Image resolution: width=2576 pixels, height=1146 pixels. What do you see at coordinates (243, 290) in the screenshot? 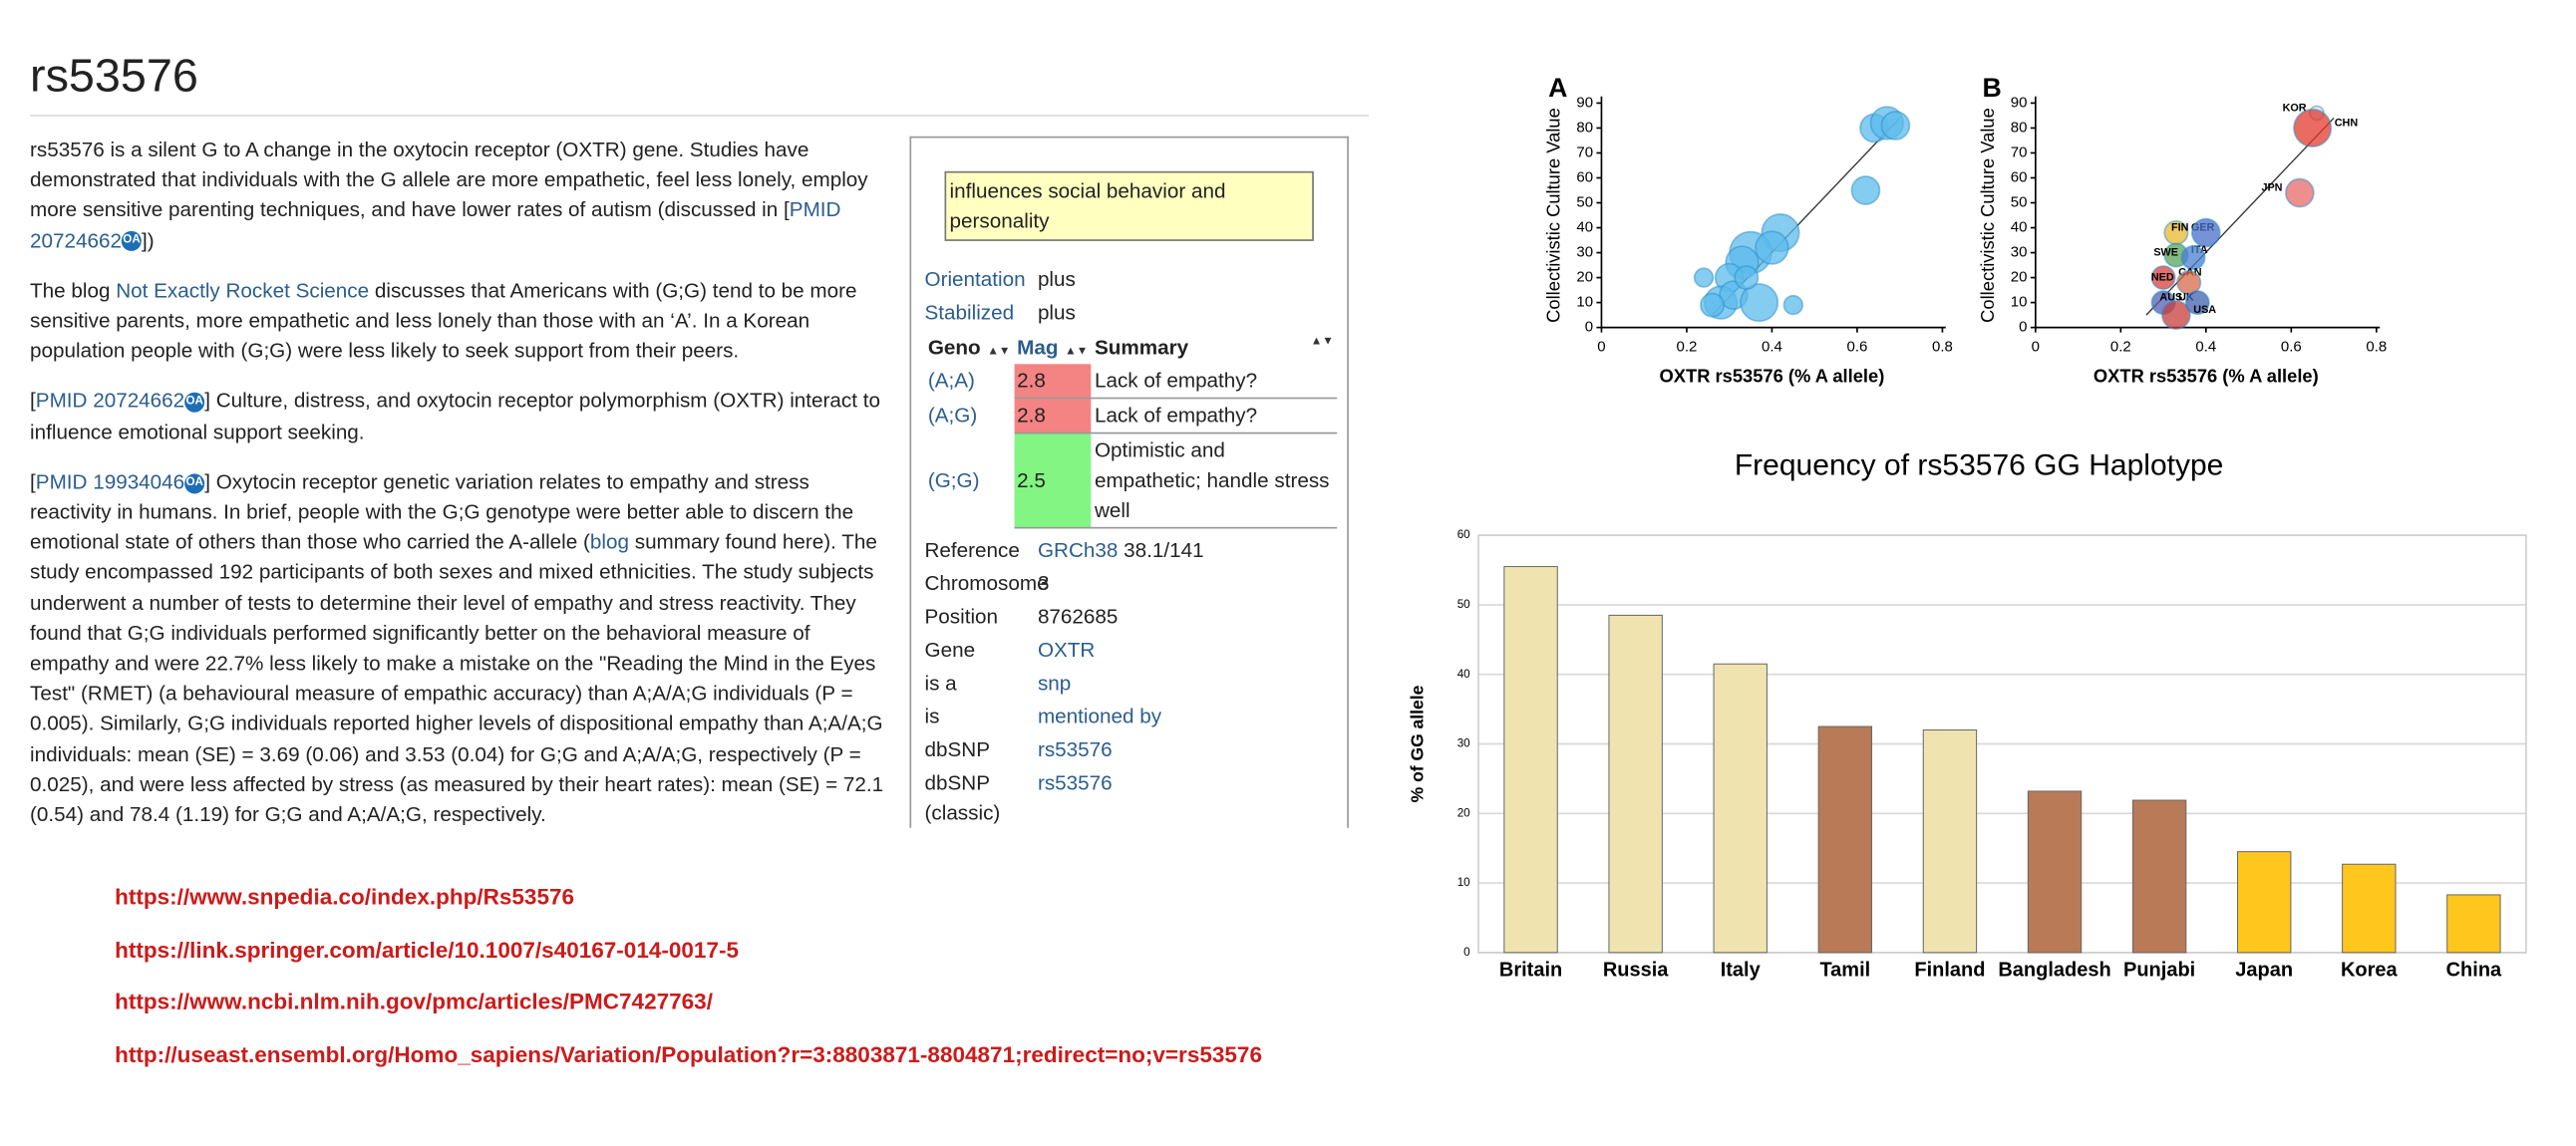
I see `link: Not Exactly Rocket Science` at bounding box center [243, 290].